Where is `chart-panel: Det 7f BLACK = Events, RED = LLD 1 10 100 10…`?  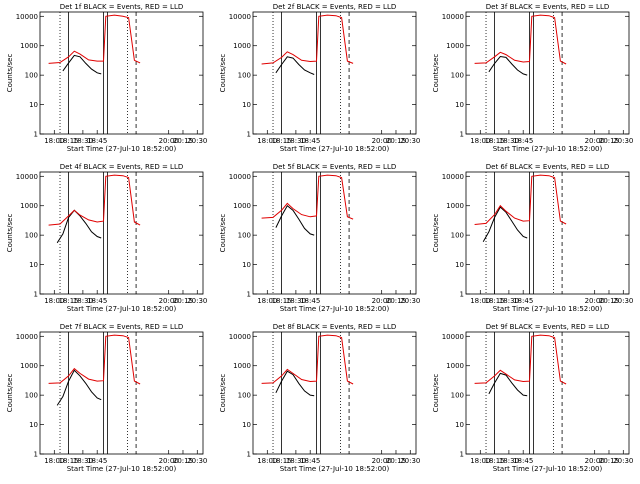
chart-panel: Det 7f BLACK = Events, RED = LLD 1 10 100 10… is located at coordinates (106, 398).